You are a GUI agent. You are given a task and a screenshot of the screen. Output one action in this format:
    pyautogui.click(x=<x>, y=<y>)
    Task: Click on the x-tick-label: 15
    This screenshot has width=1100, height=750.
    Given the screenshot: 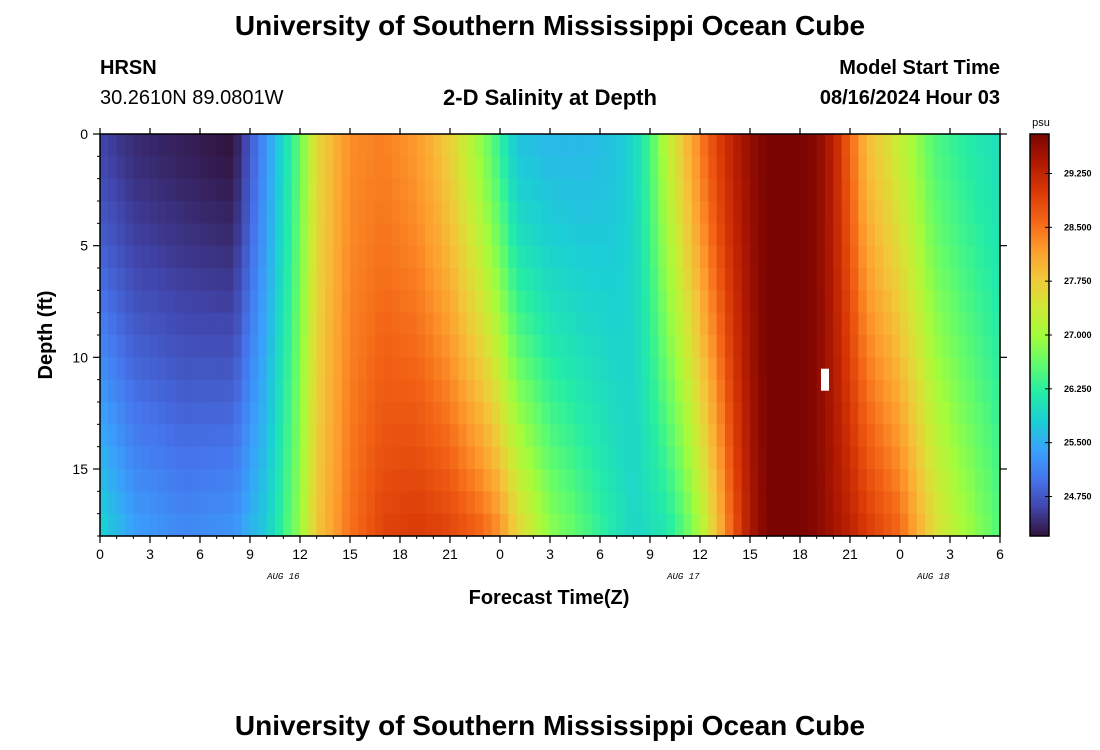 What is the action you would take?
    pyautogui.click(x=350, y=554)
    